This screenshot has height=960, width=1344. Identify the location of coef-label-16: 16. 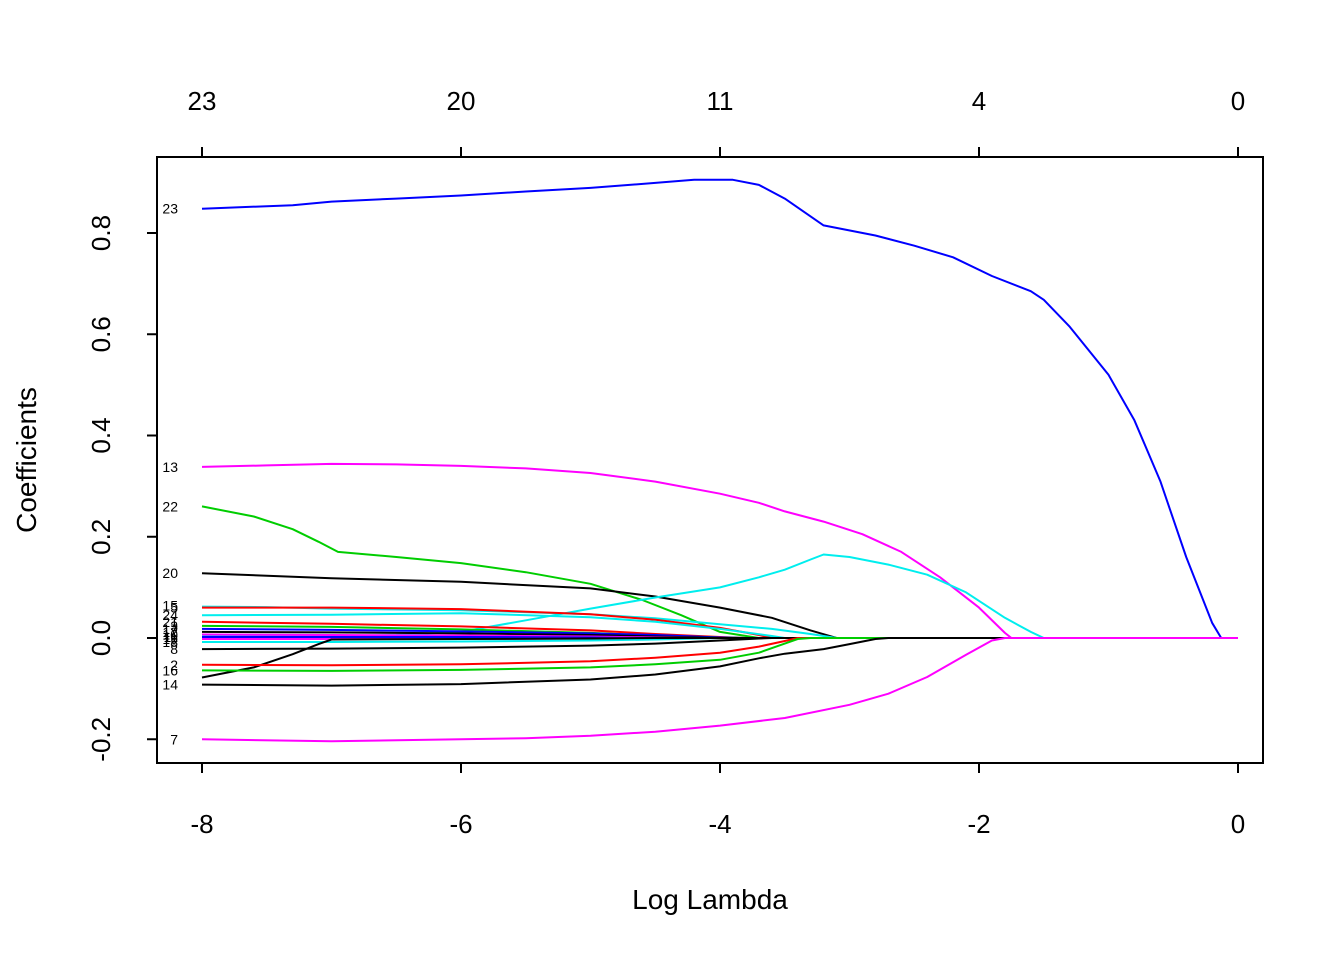
(170, 670).